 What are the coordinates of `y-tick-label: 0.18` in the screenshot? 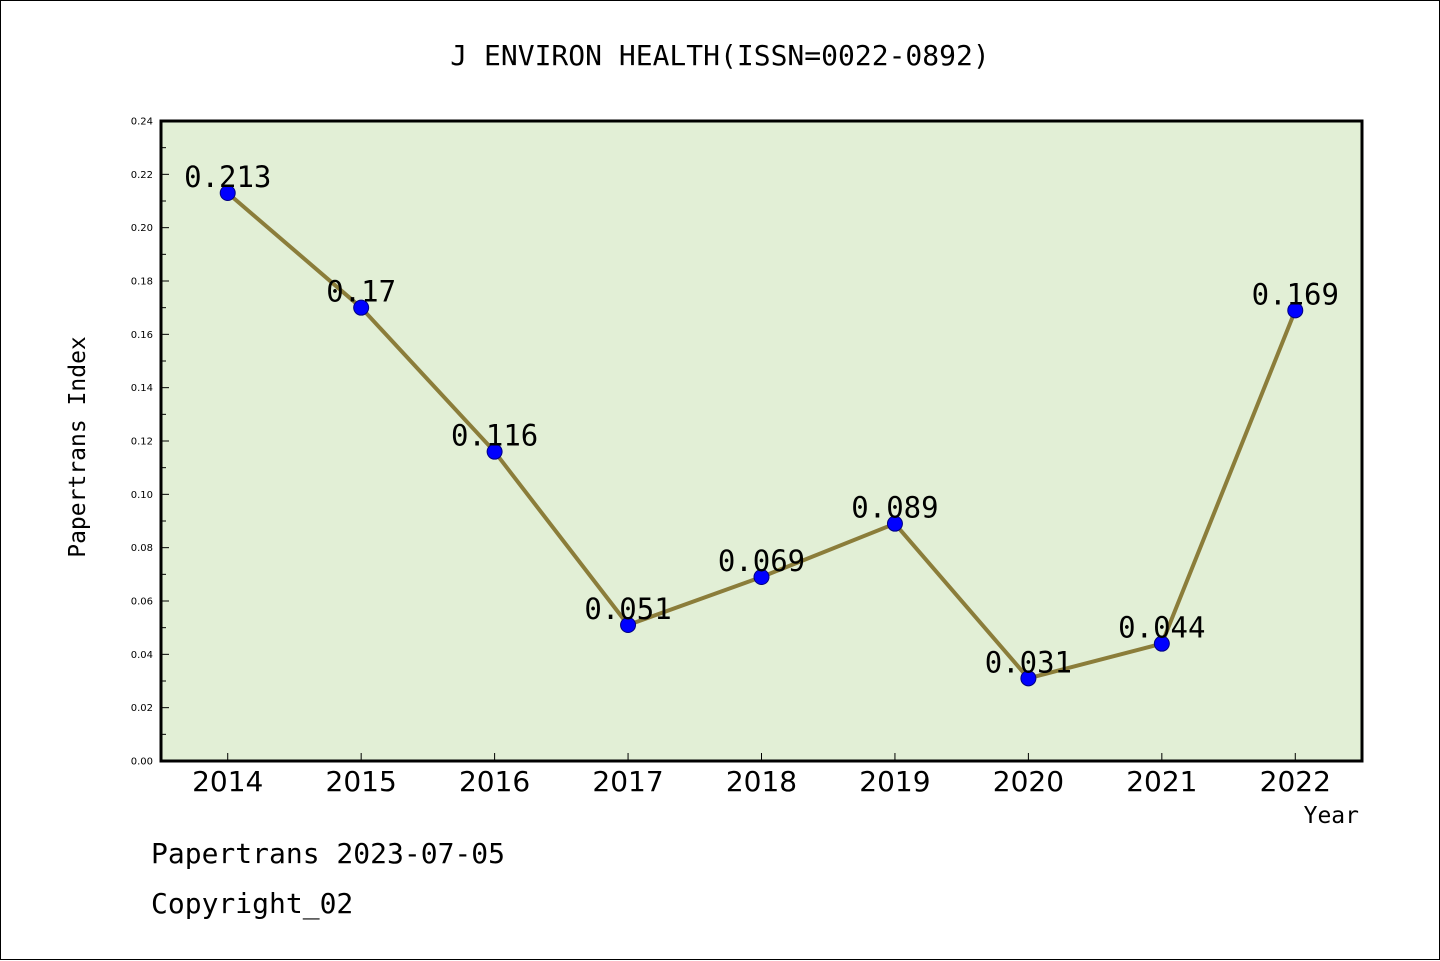 It's located at (142, 282).